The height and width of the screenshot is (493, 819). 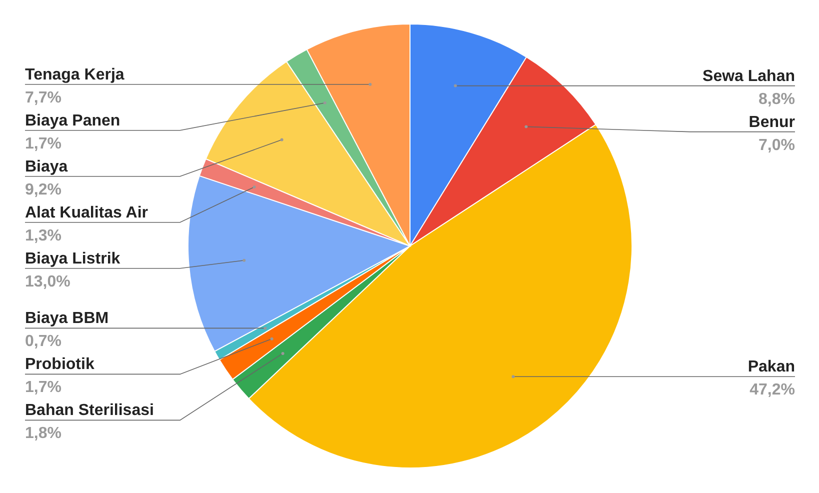 I want to click on slice-label: Tenaga Kerja, so click(x=74, y=75).